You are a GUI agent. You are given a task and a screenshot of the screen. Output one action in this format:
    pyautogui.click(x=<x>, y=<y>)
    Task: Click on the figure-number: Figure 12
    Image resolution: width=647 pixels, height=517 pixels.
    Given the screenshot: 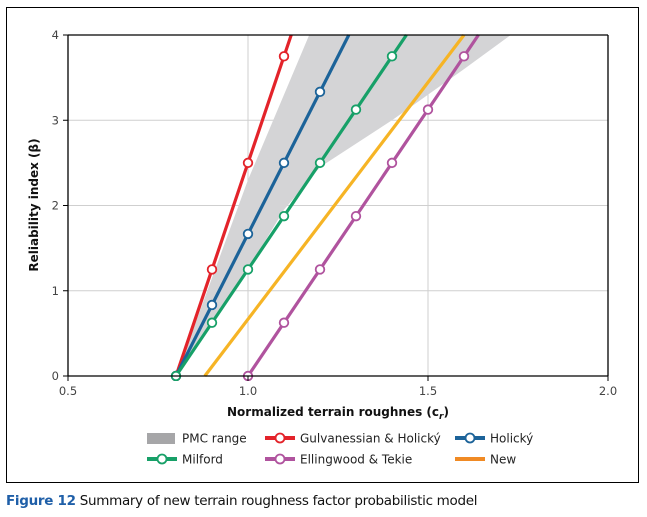 What is the action you would take?
    pyautogui.click(x=41, y=501)
    